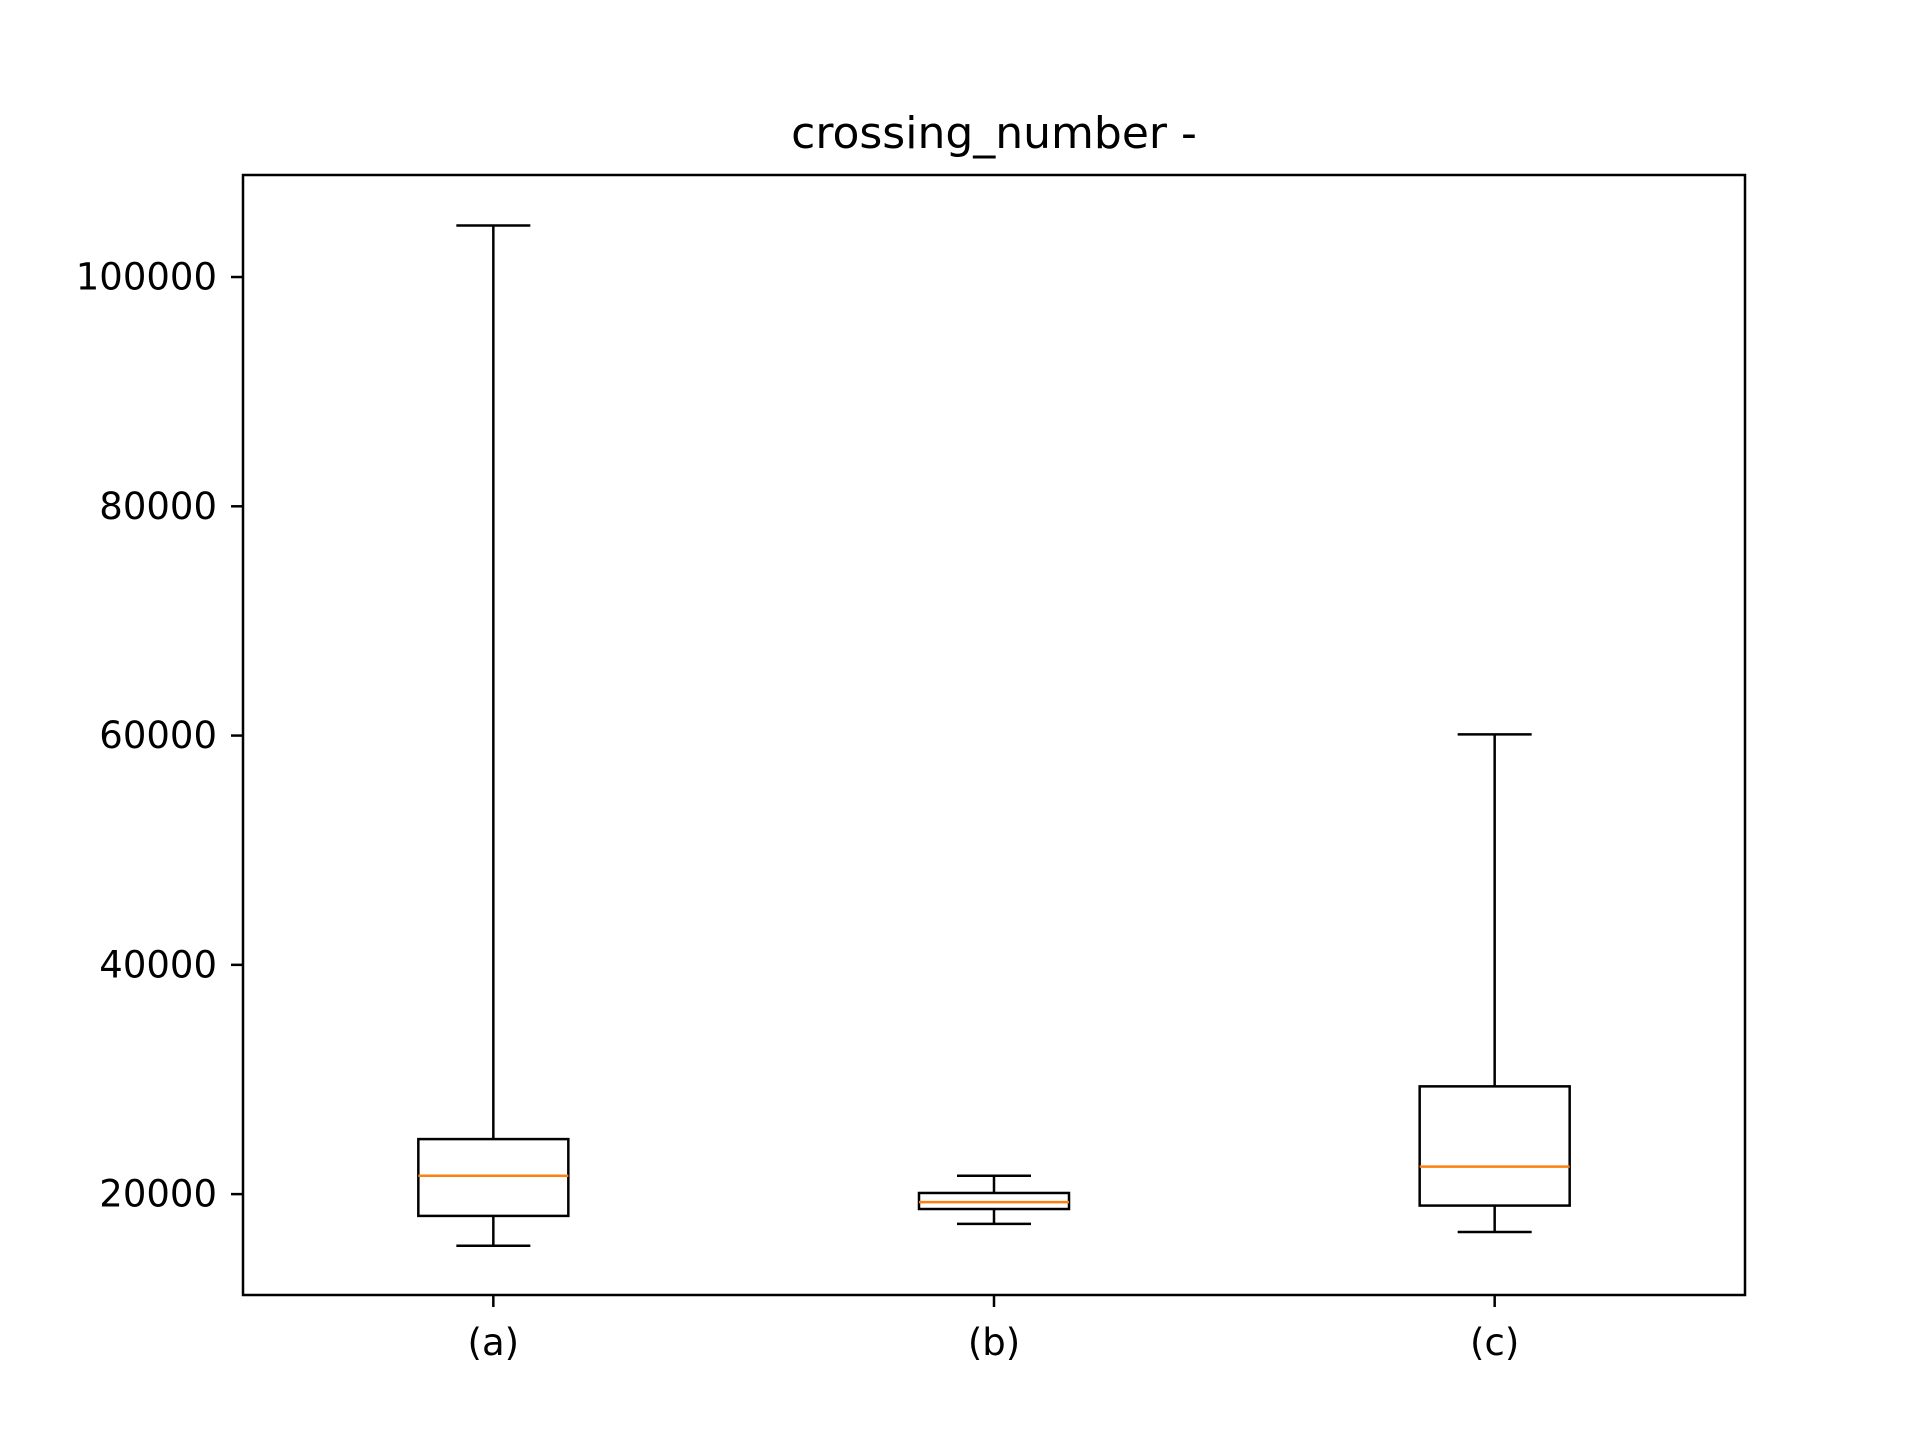  I want to click on chart-title: crossing_number -, so click(994, 133).